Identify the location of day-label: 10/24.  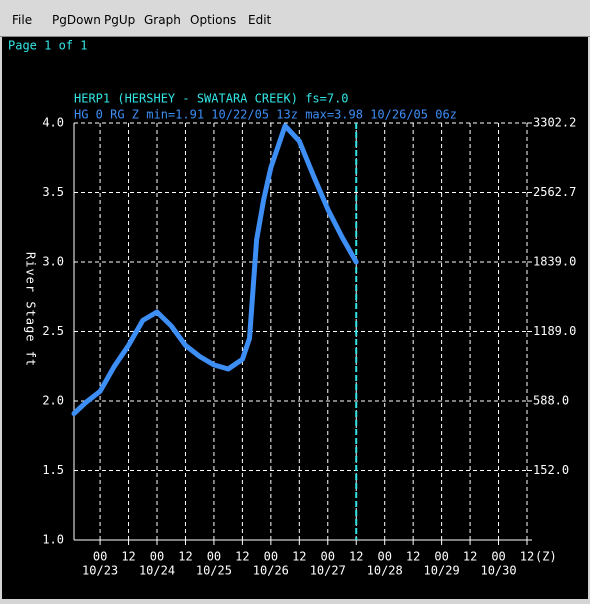
(157, 571).